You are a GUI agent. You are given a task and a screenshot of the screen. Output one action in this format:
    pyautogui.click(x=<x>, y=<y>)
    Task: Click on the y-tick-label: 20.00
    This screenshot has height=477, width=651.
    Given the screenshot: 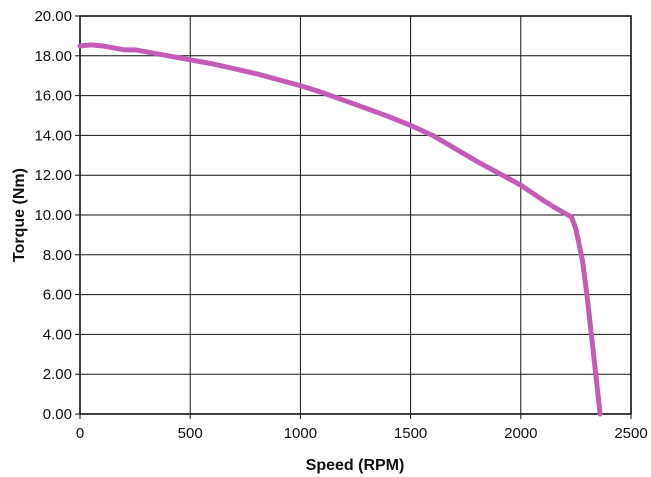 What is the action you would take?
    pyautogui.click(x=53, y=16)
    